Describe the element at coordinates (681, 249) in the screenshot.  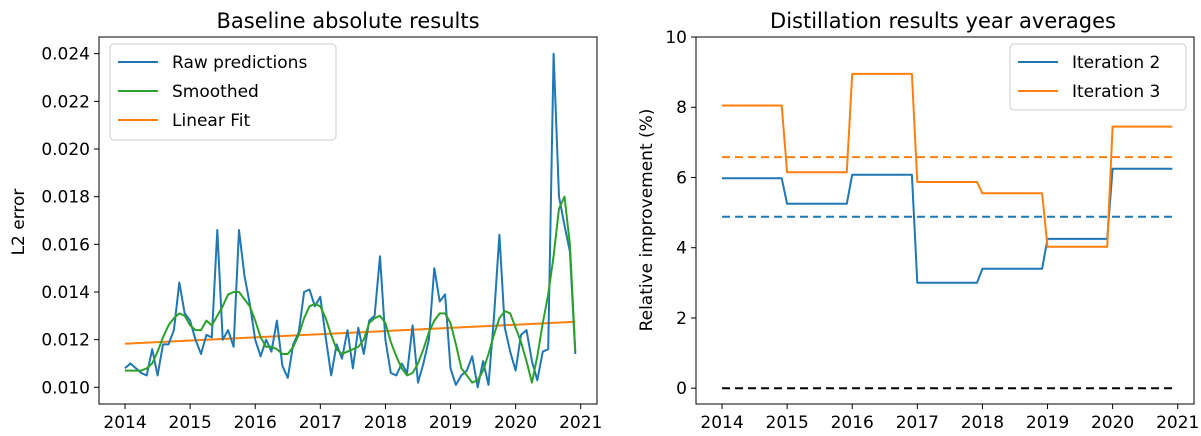
I see `right-y-tick-label: 4` at that location.